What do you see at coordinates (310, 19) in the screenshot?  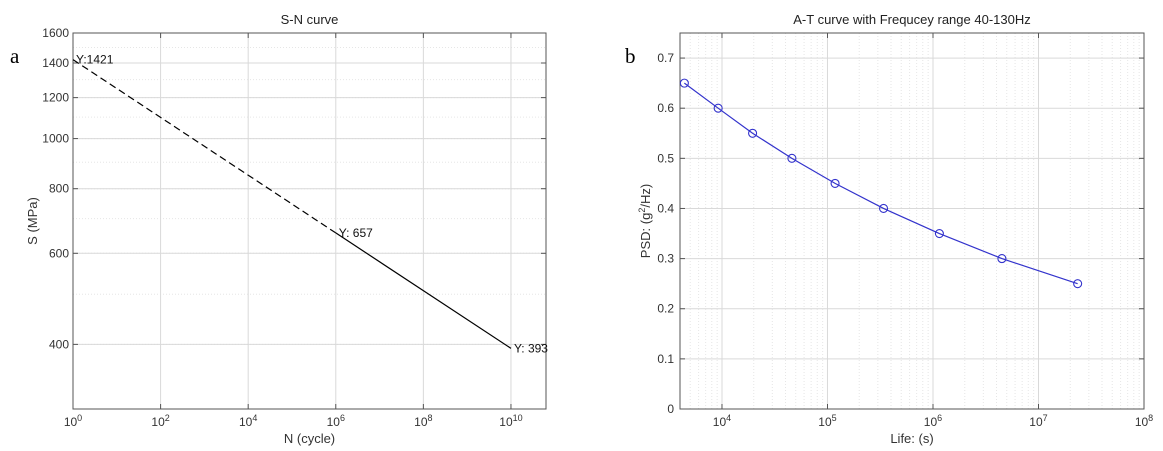 I see `chart-title: S-N curve` at bounding box center [310, 19].